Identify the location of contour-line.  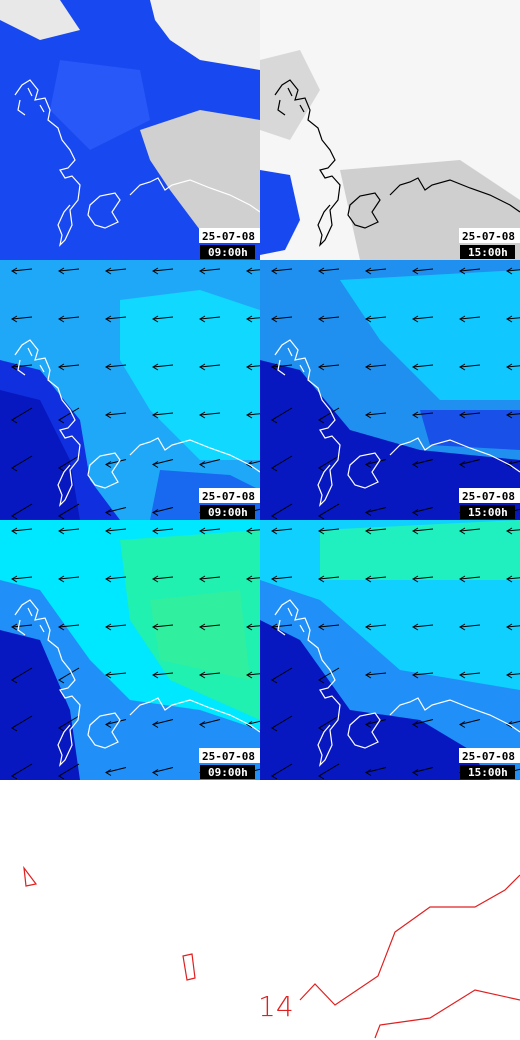
(189, 967).